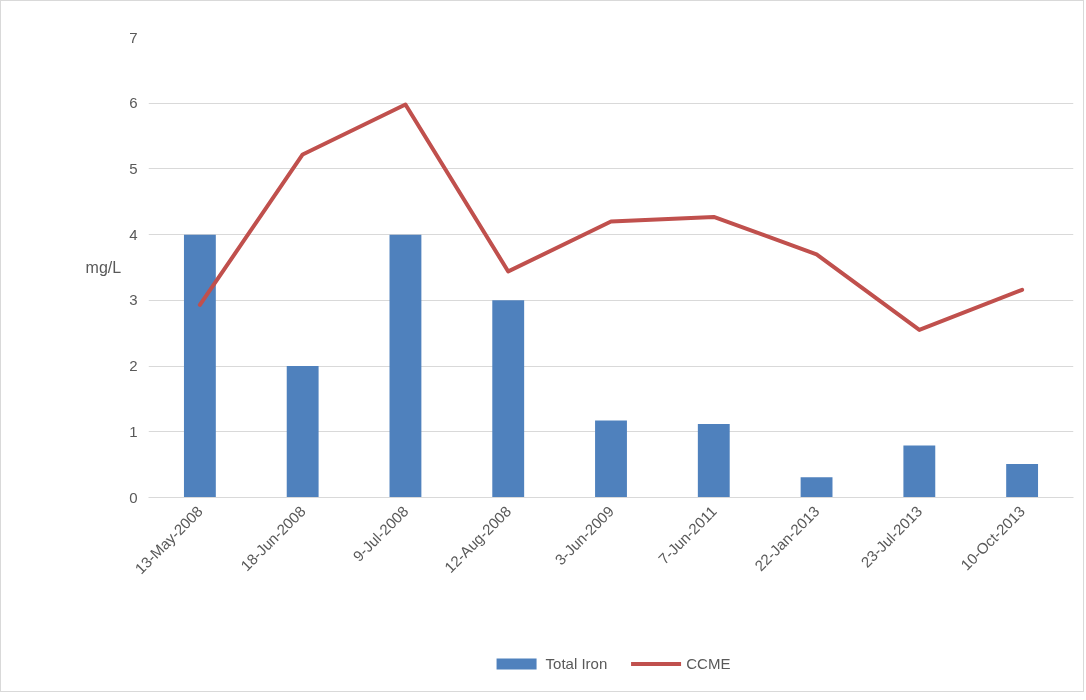  What do you see at coordinates (708, 663) in the screenshot?
I see `legend-label: CCME` at bounding box center [708, 663].